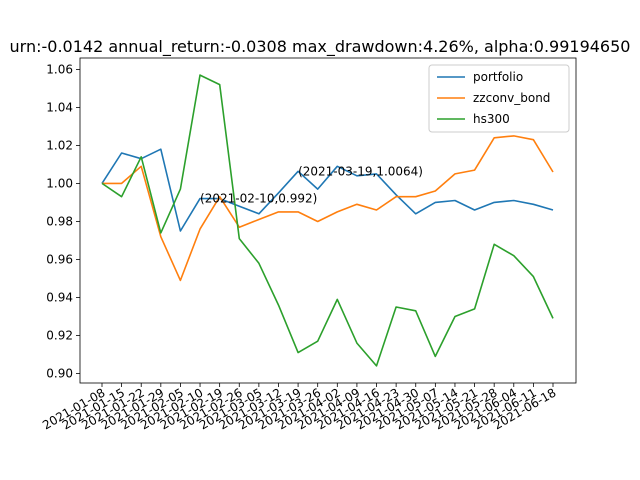  I want to click on y-tick-label: 0.90, so click(59, 373).